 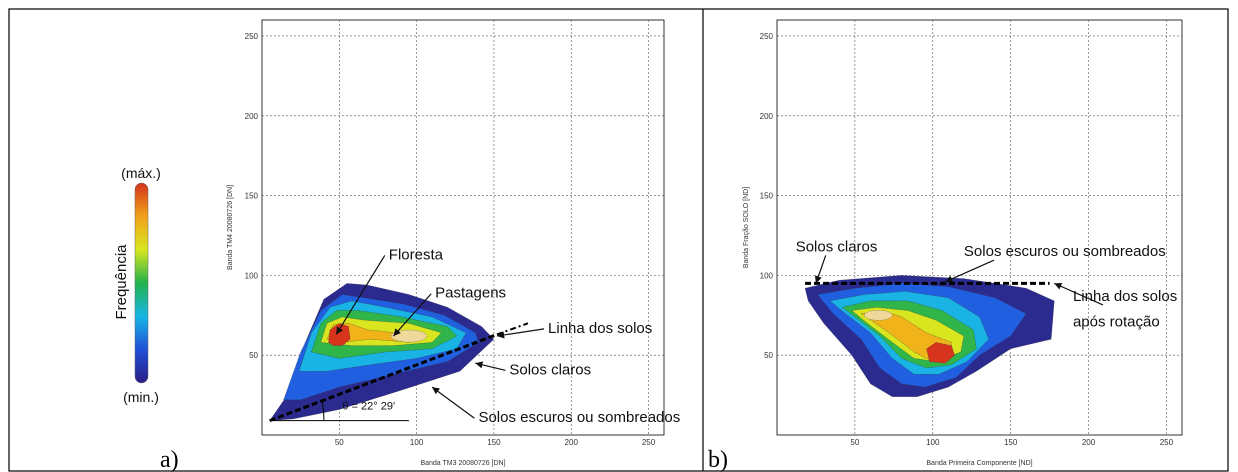 What do you see at coordinates (141, 397) in the screenshot?
I see `colorbar-min-label: (min.)` at bounding box center [141, 397].